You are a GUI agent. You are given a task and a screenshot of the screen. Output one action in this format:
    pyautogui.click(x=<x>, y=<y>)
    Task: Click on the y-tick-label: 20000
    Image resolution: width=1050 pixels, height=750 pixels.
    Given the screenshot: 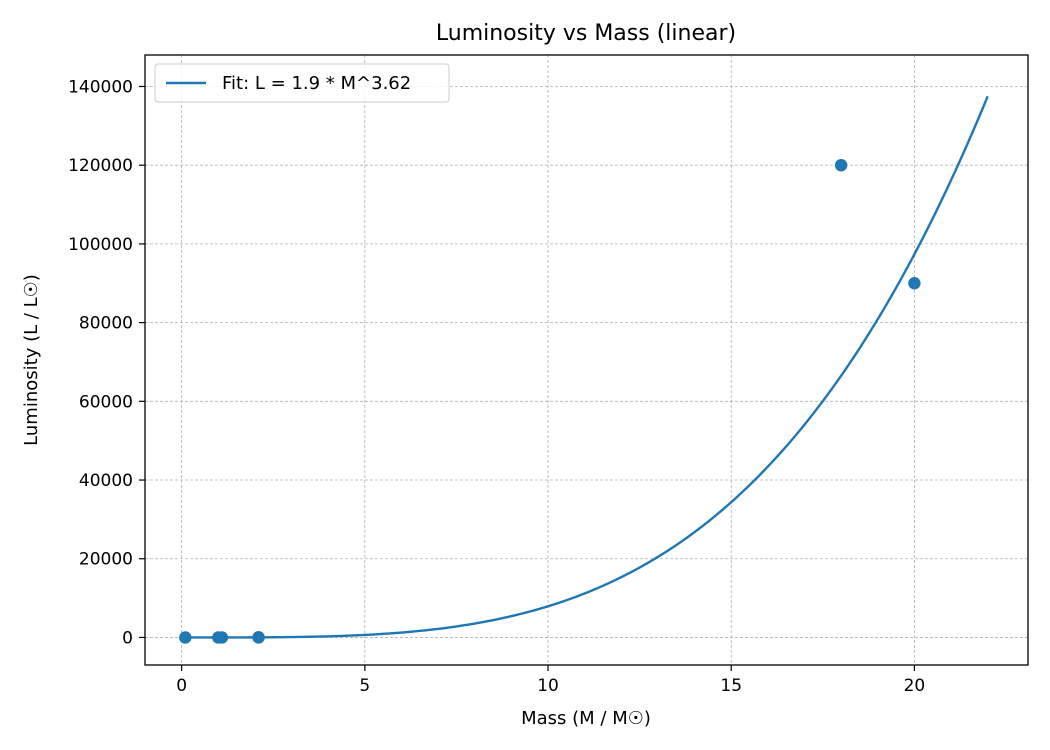 What is the action you would take?
    pyautogui.click(x=106, y=560)
    